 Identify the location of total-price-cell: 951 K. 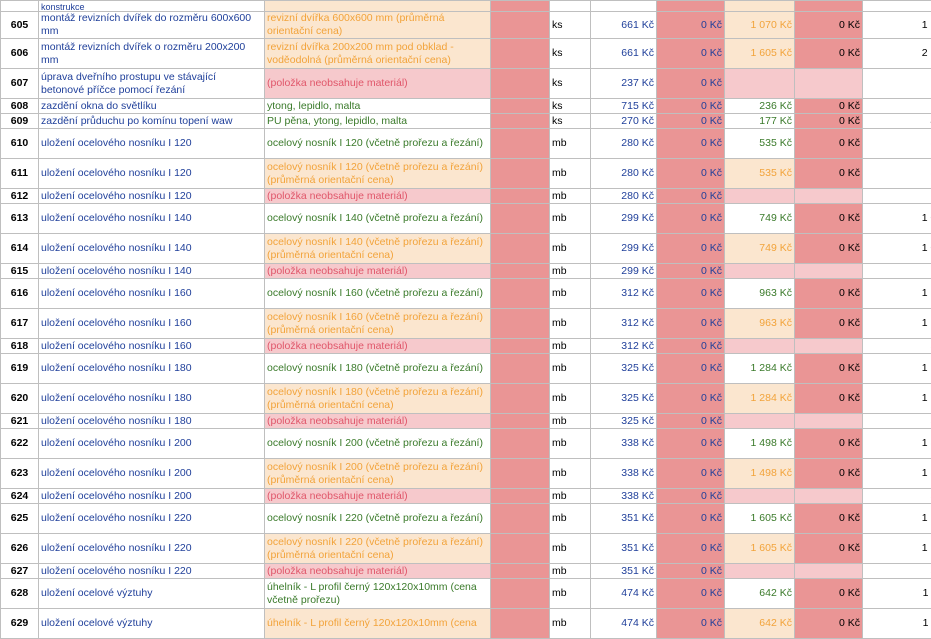
(897, 106).